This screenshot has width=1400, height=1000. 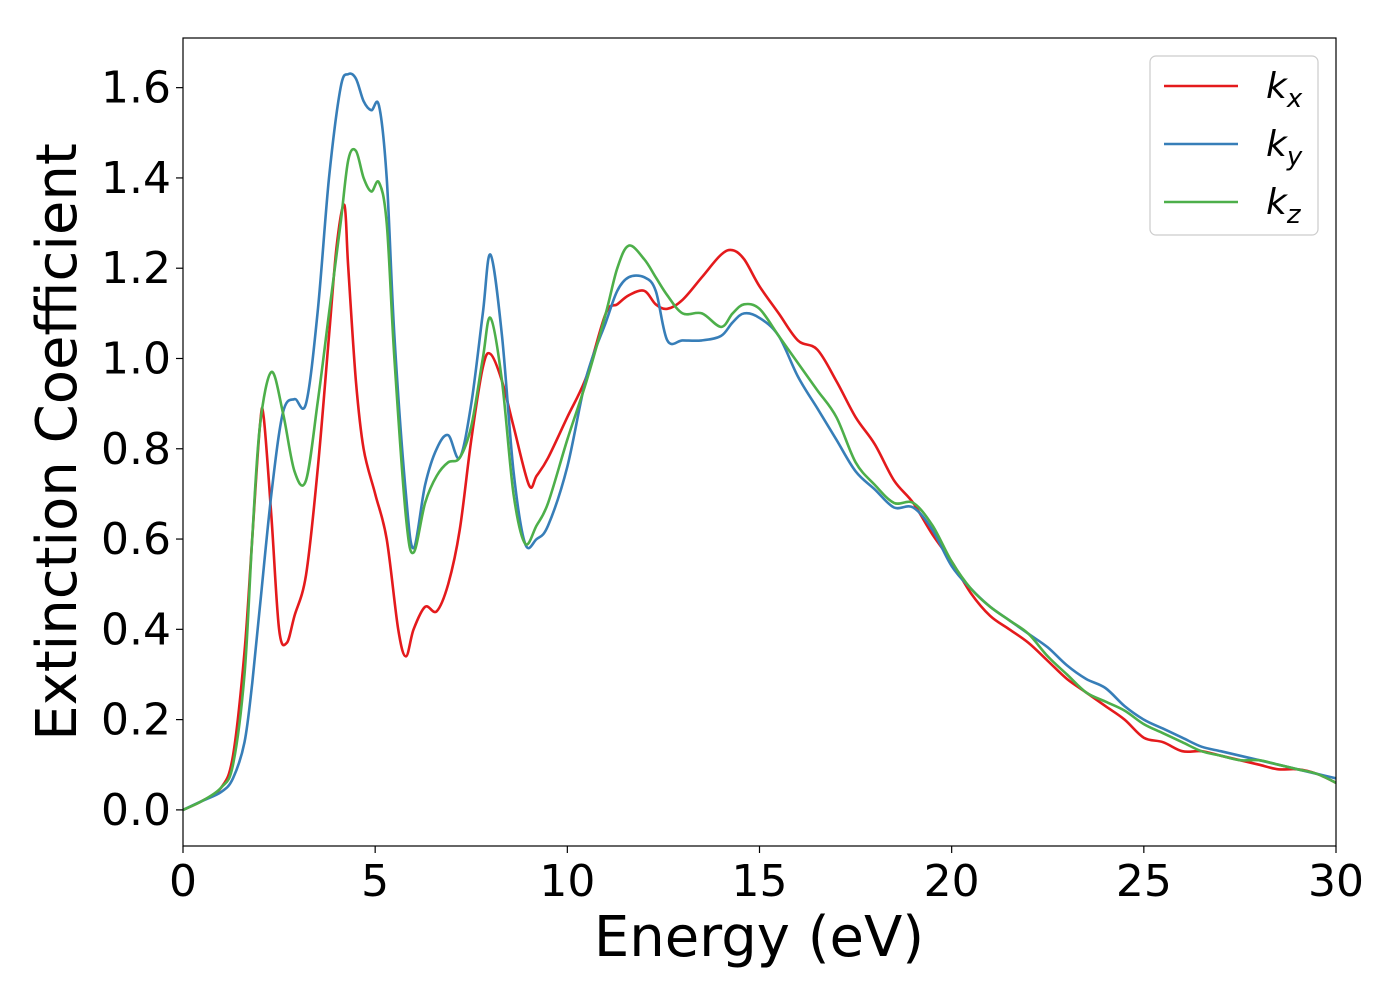 I want to click on x-tick-label: 30, so click(x=1336, y=881).